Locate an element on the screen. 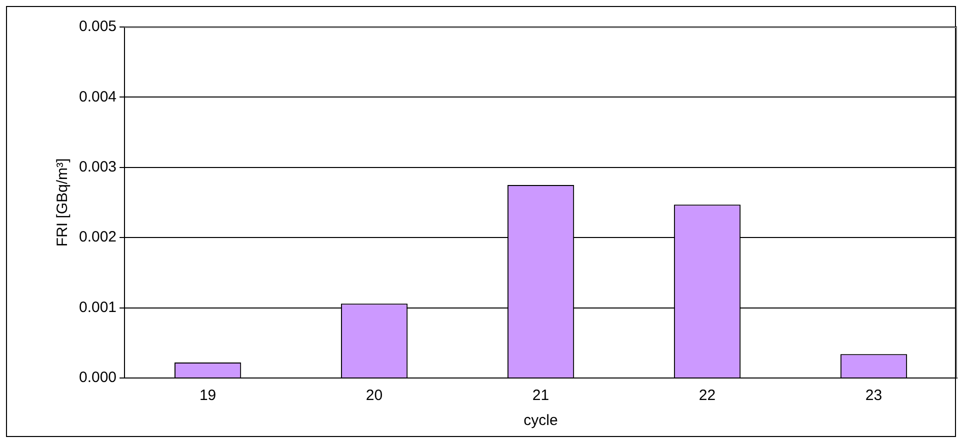  x-tick-label: 20 is located at coordinates (374, 395).